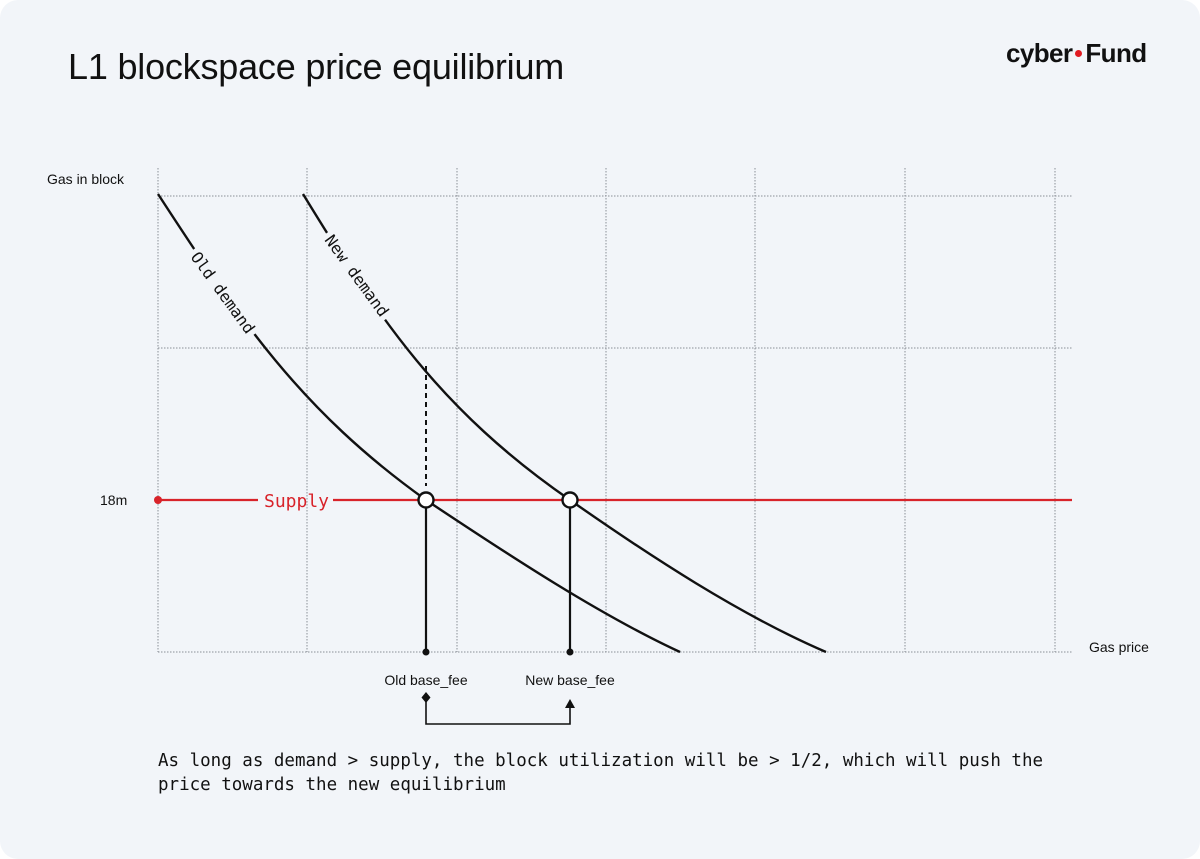  Describe the element at coordinates (1119, 647) in the screenshot. I see `x-axis-label: Gas price` at that location.